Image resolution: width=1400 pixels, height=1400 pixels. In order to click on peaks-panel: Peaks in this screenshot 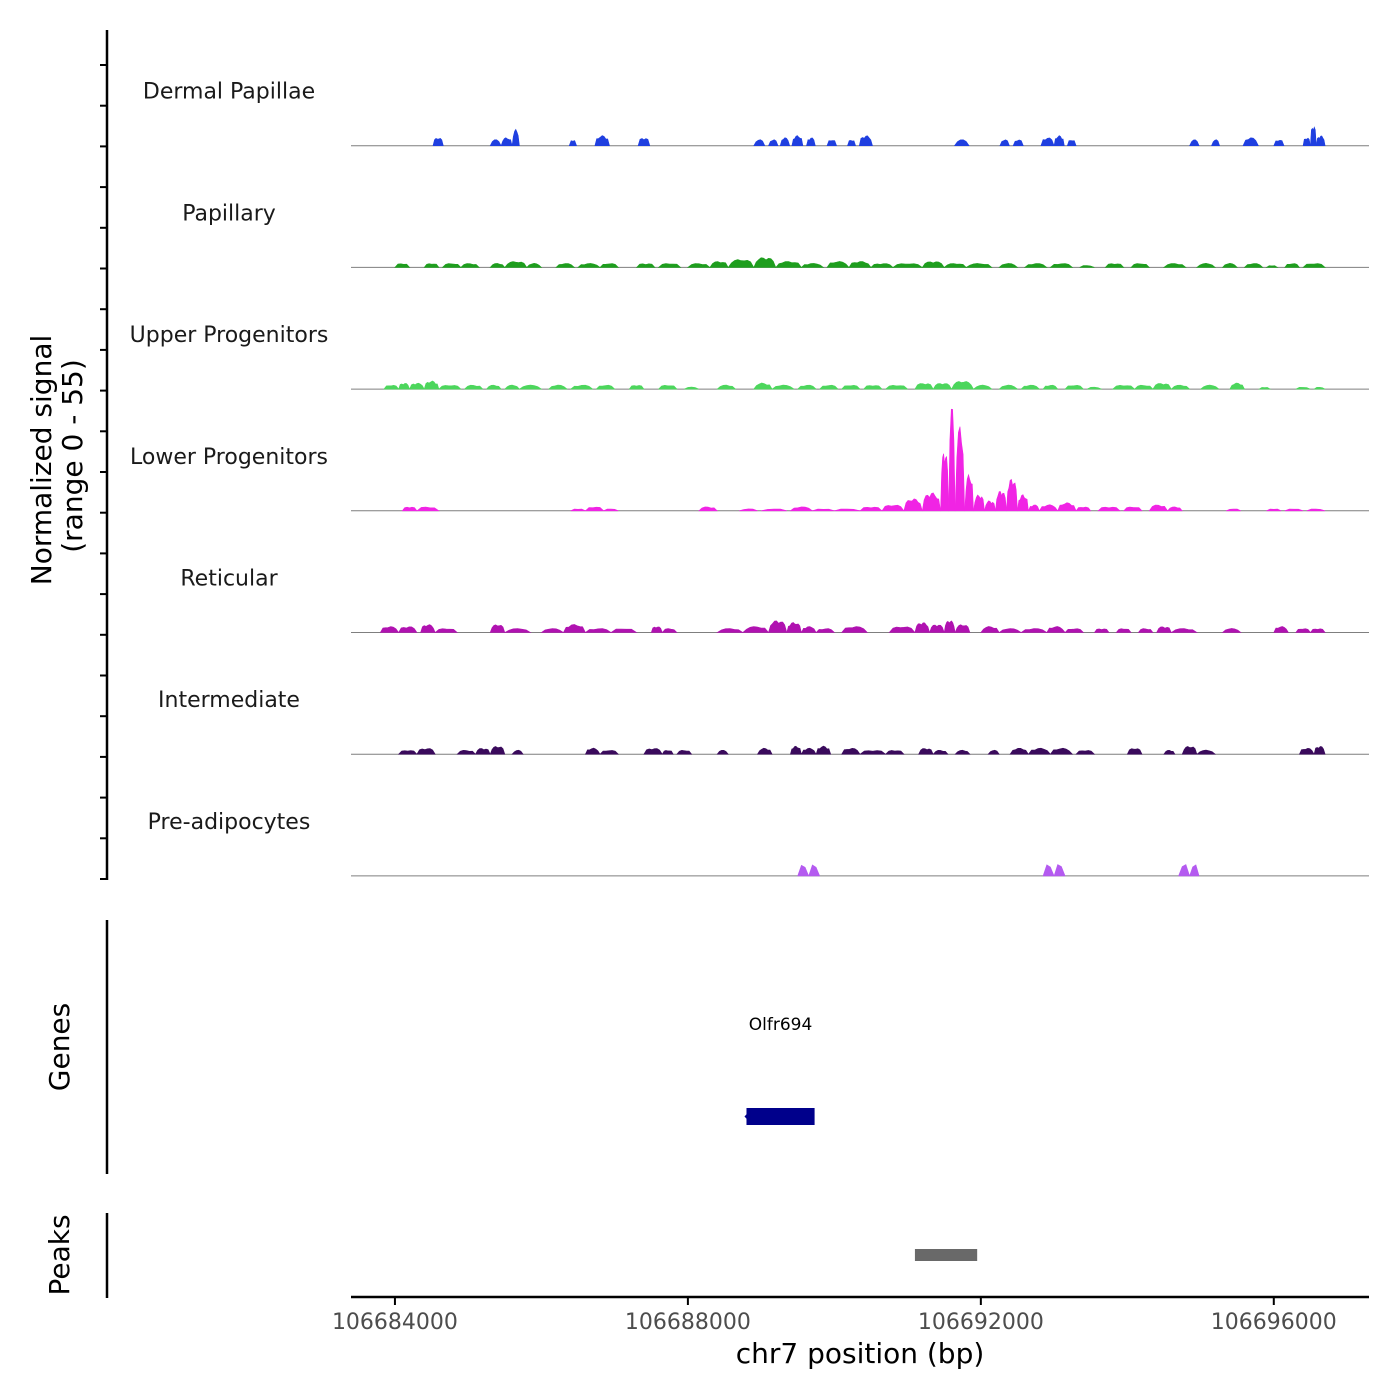, I will do `click(510, 1255)`.